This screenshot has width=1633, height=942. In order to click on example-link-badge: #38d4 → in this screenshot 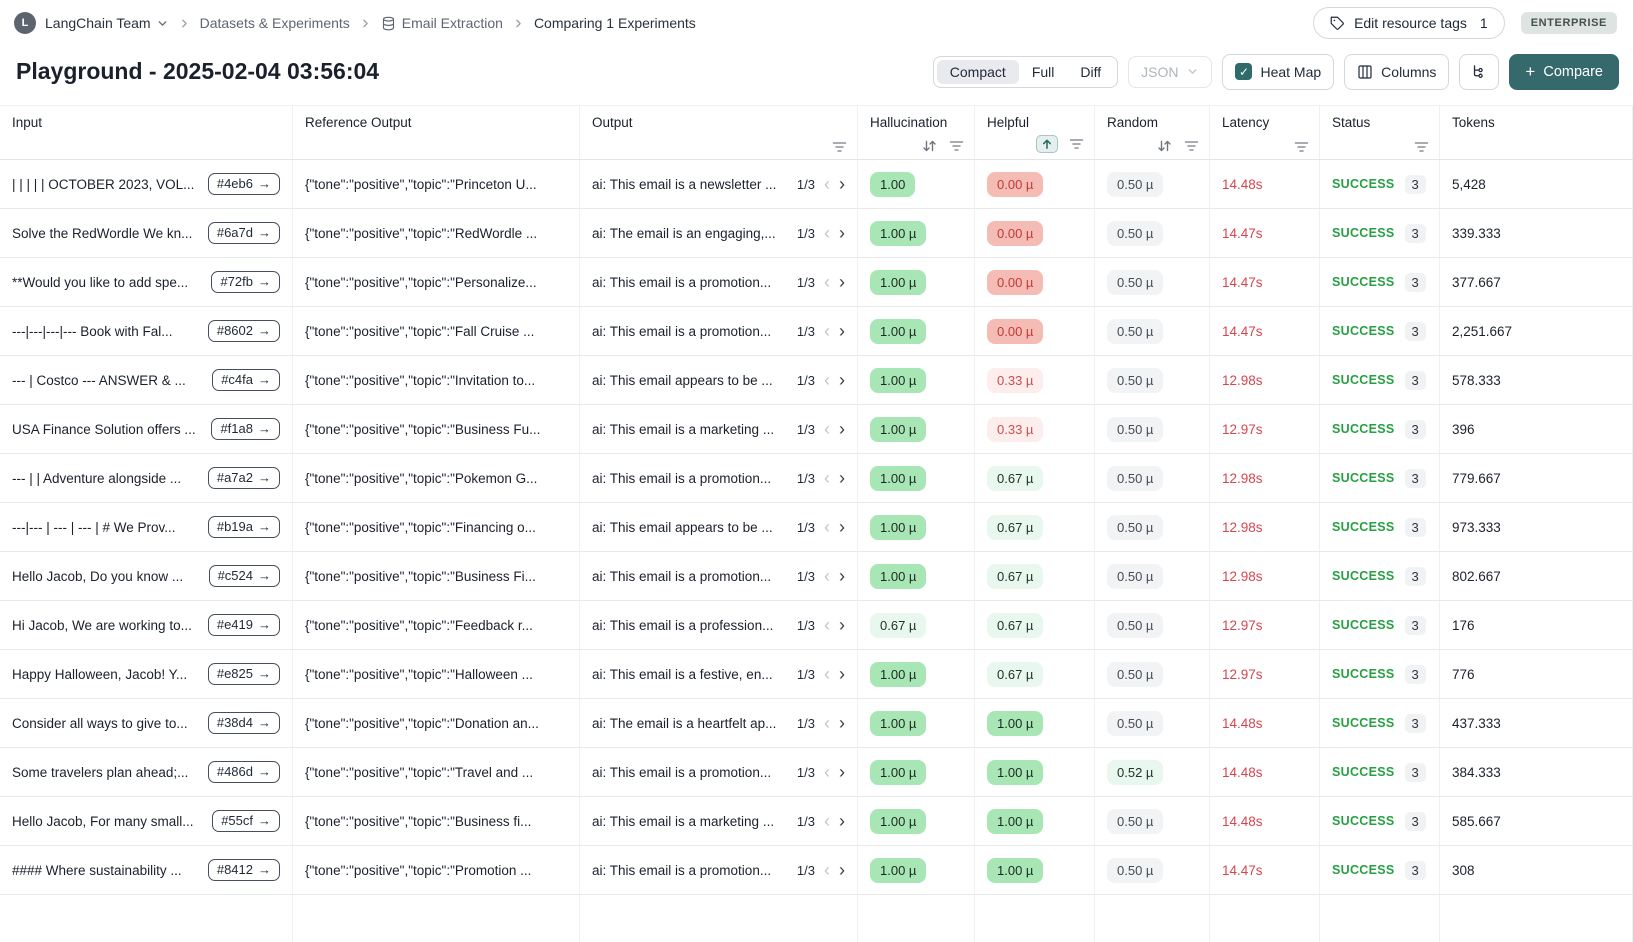, I will do `click(243, 723)`.